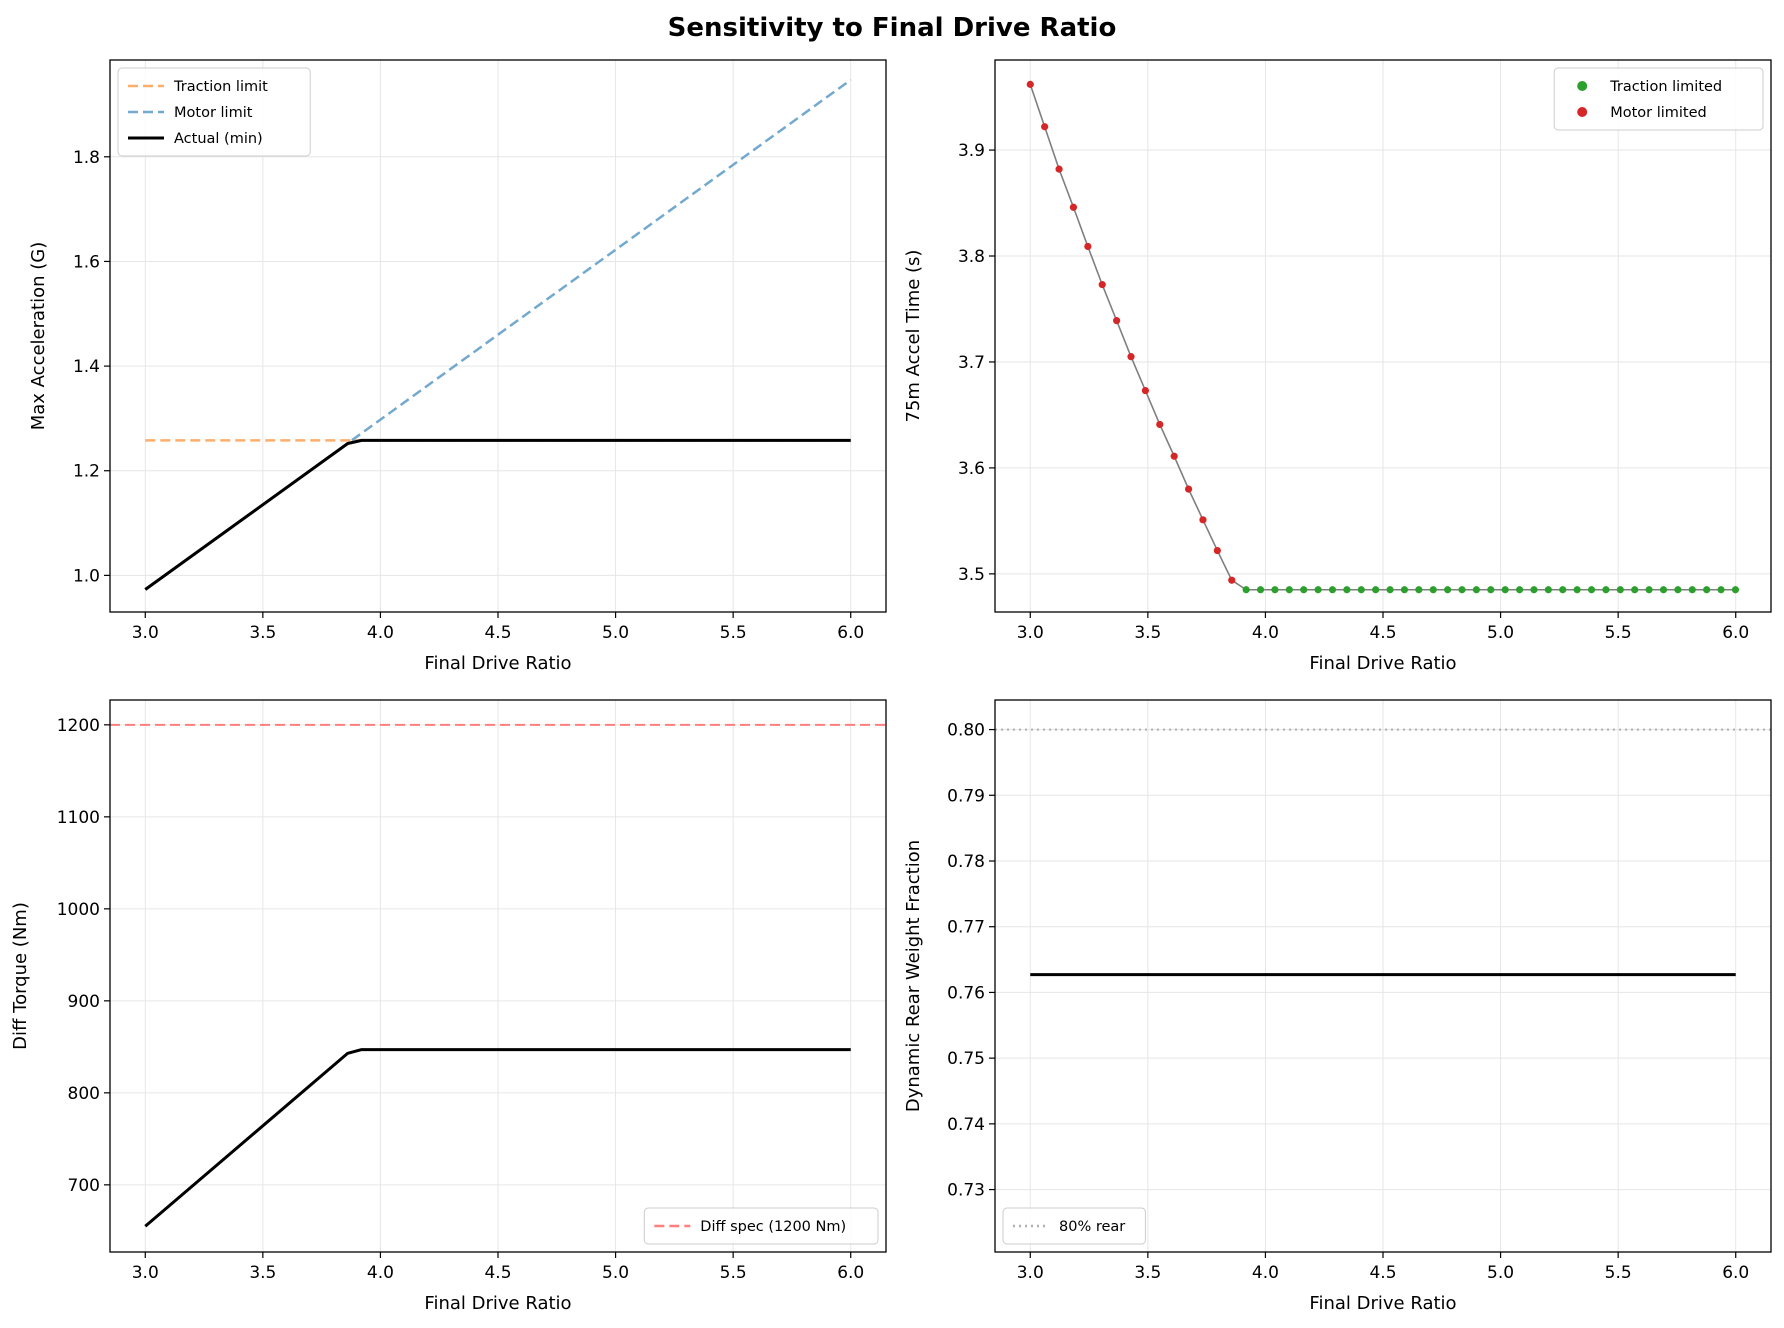 Image resolution: width=1784 pixels, height=1328 pixels. What do you see at coordinates (913, 976) in the screenshot?
I see `y-axis-label: Dynamic Rear Weight Fraction` at bounding box center [913, 976].